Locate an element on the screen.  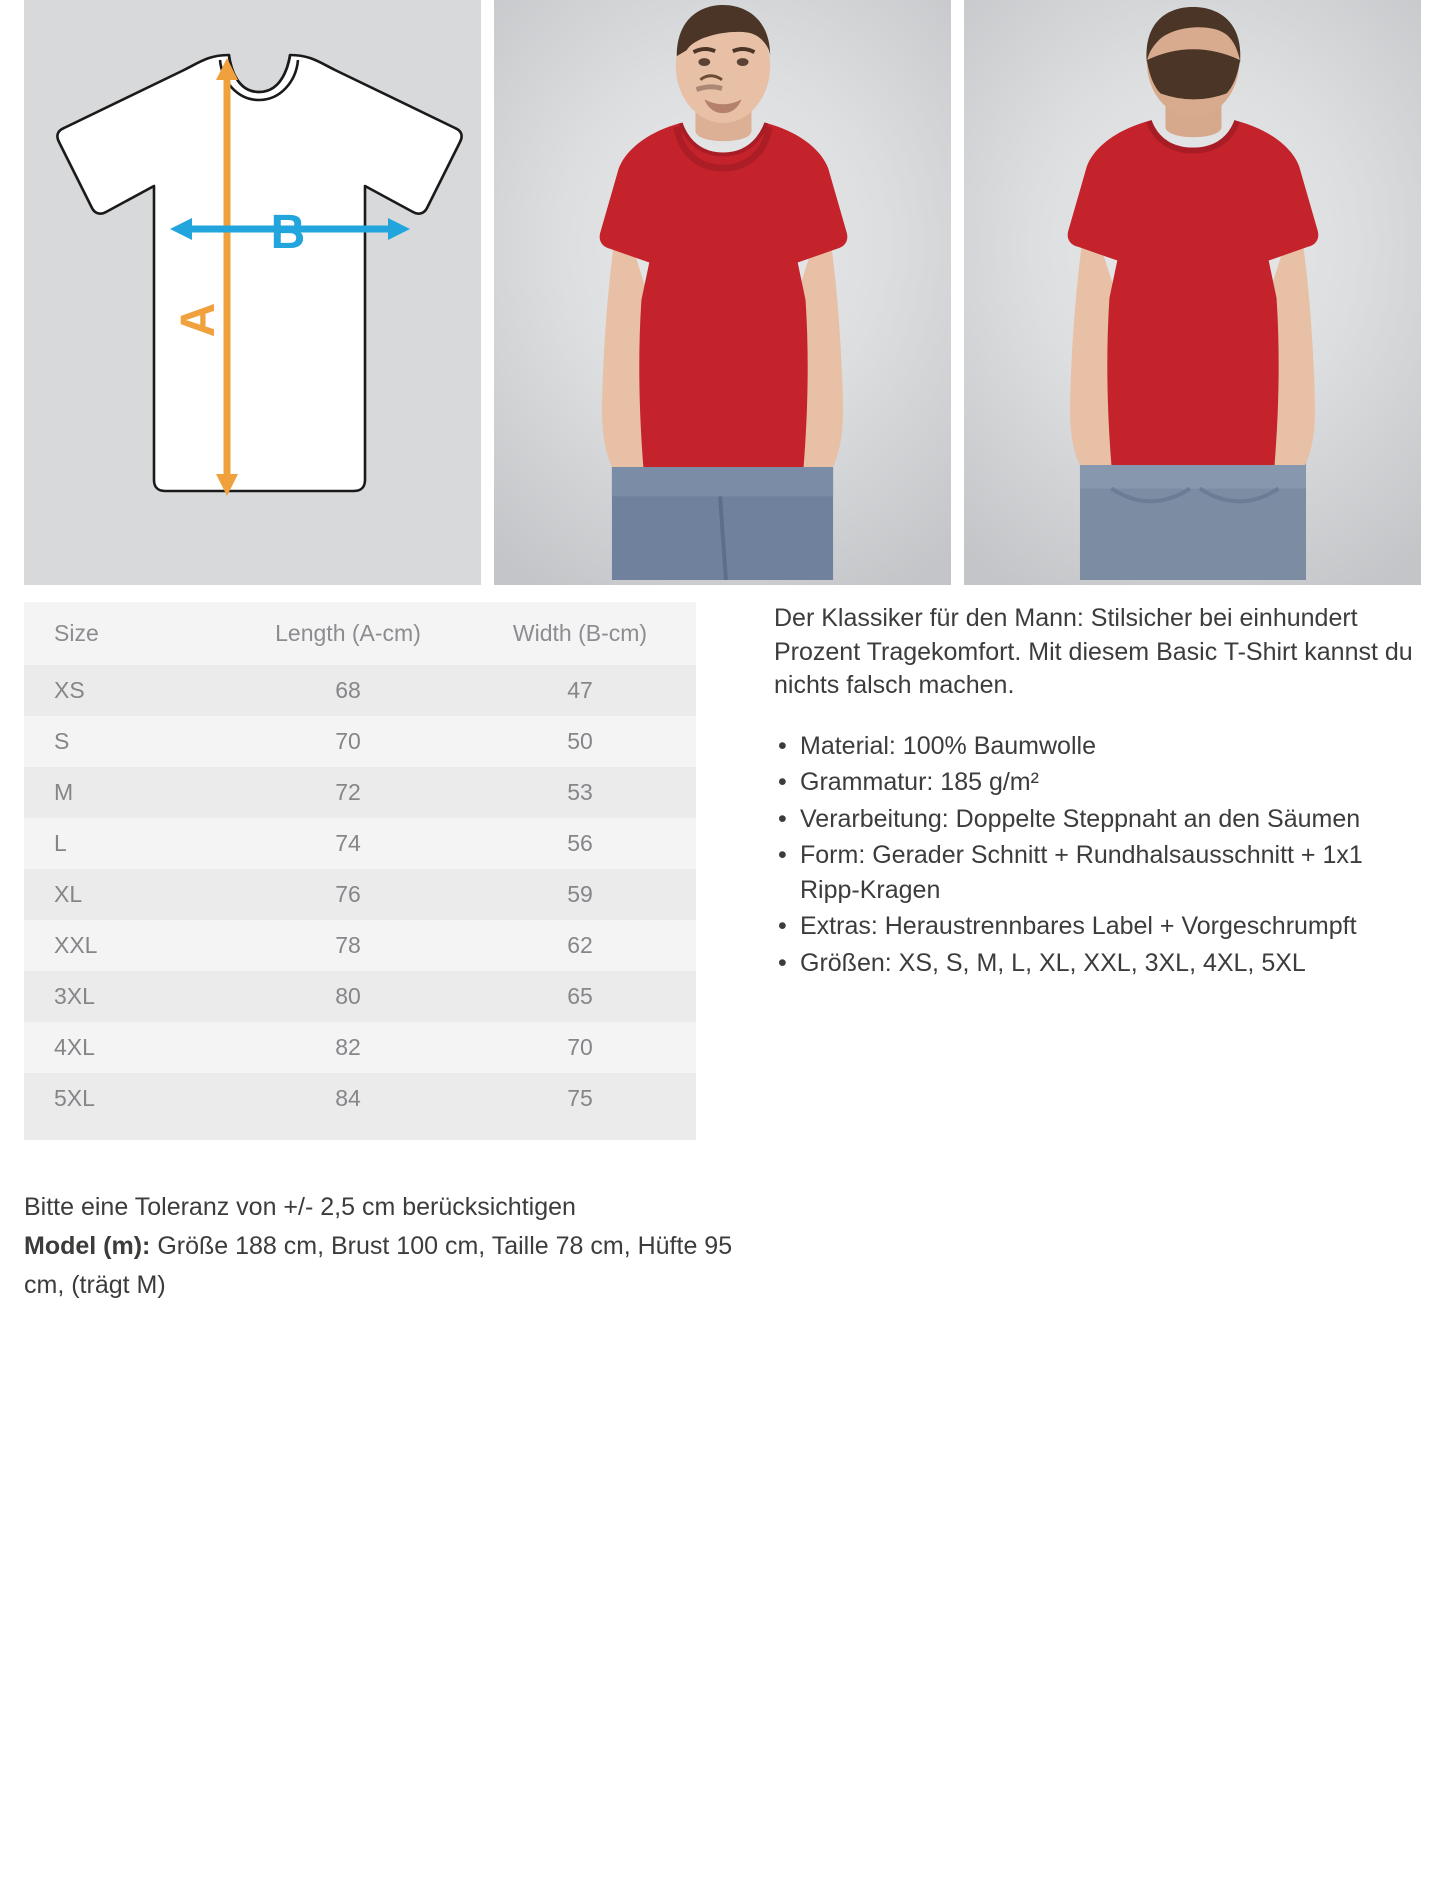
cell-length: 72 is located at coordinates (348, 792).